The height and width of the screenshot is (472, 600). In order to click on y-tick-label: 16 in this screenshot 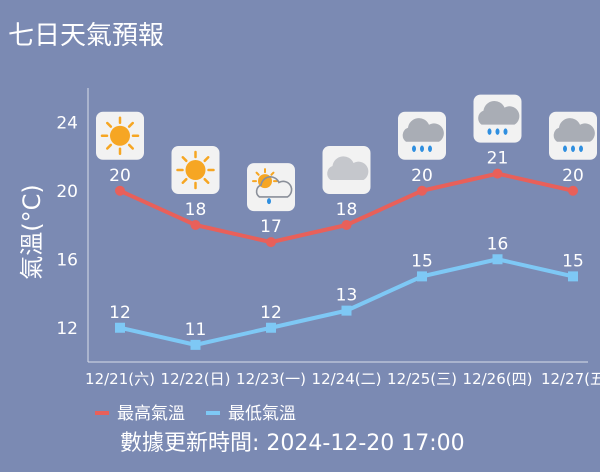, I will do `click(67, 260)`.